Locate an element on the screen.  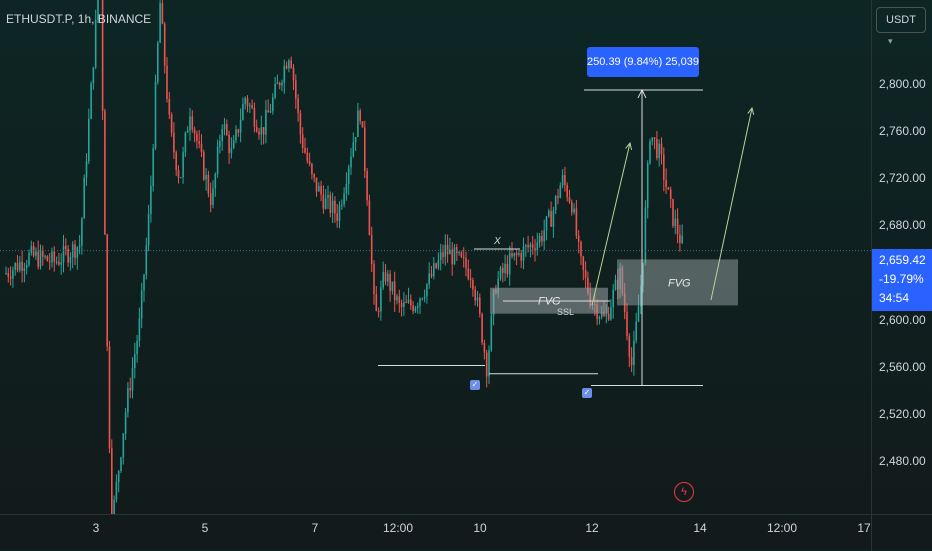
time-tick-label: 7 is located at coordinates (315, 528).